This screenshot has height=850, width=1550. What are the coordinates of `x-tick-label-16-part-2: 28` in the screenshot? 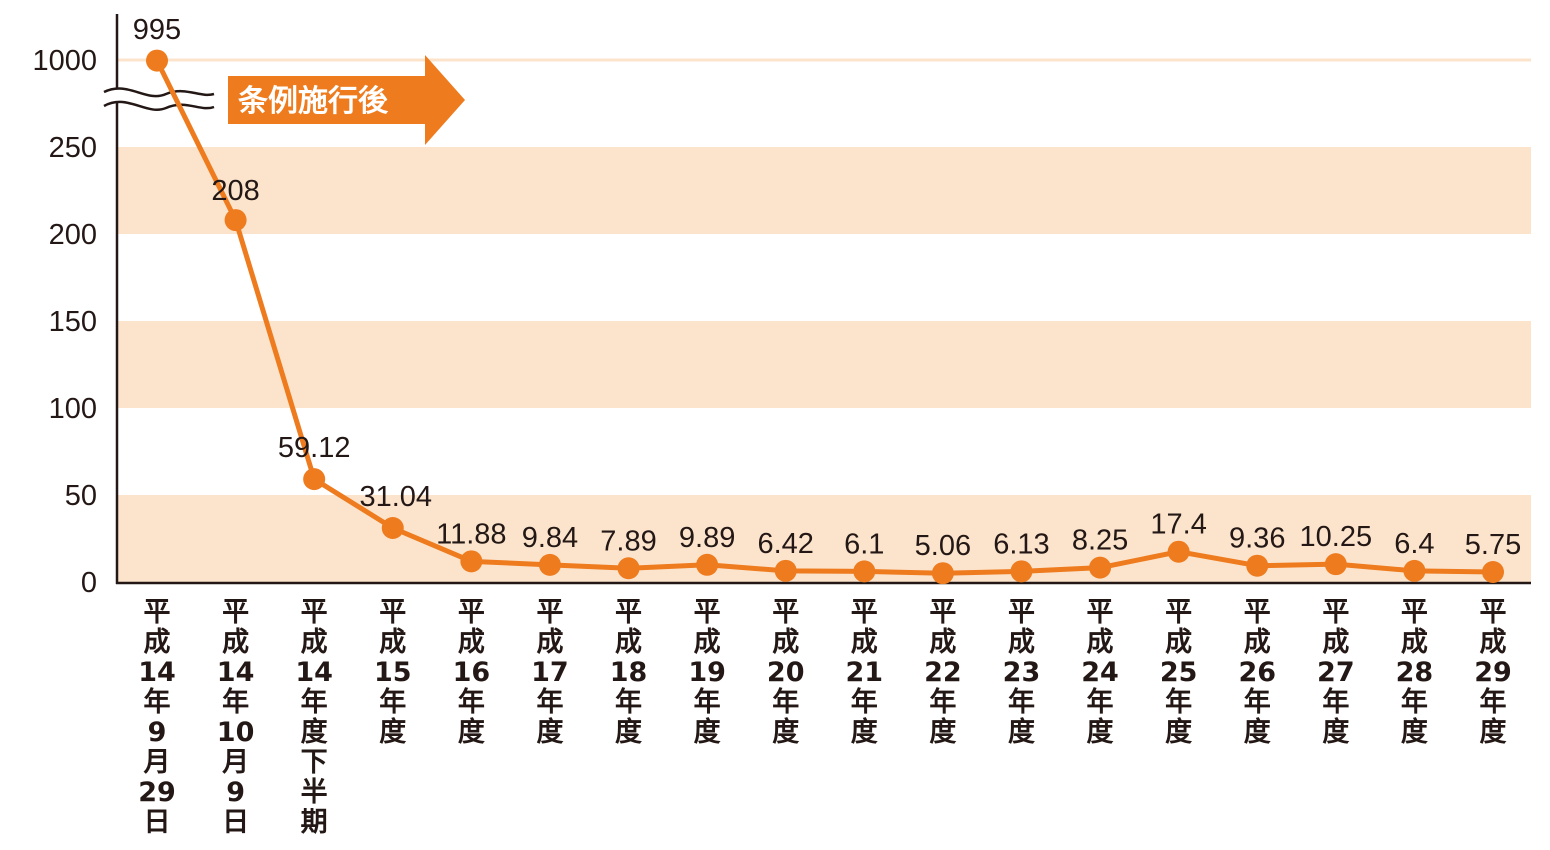 It's located at (1415, 672).